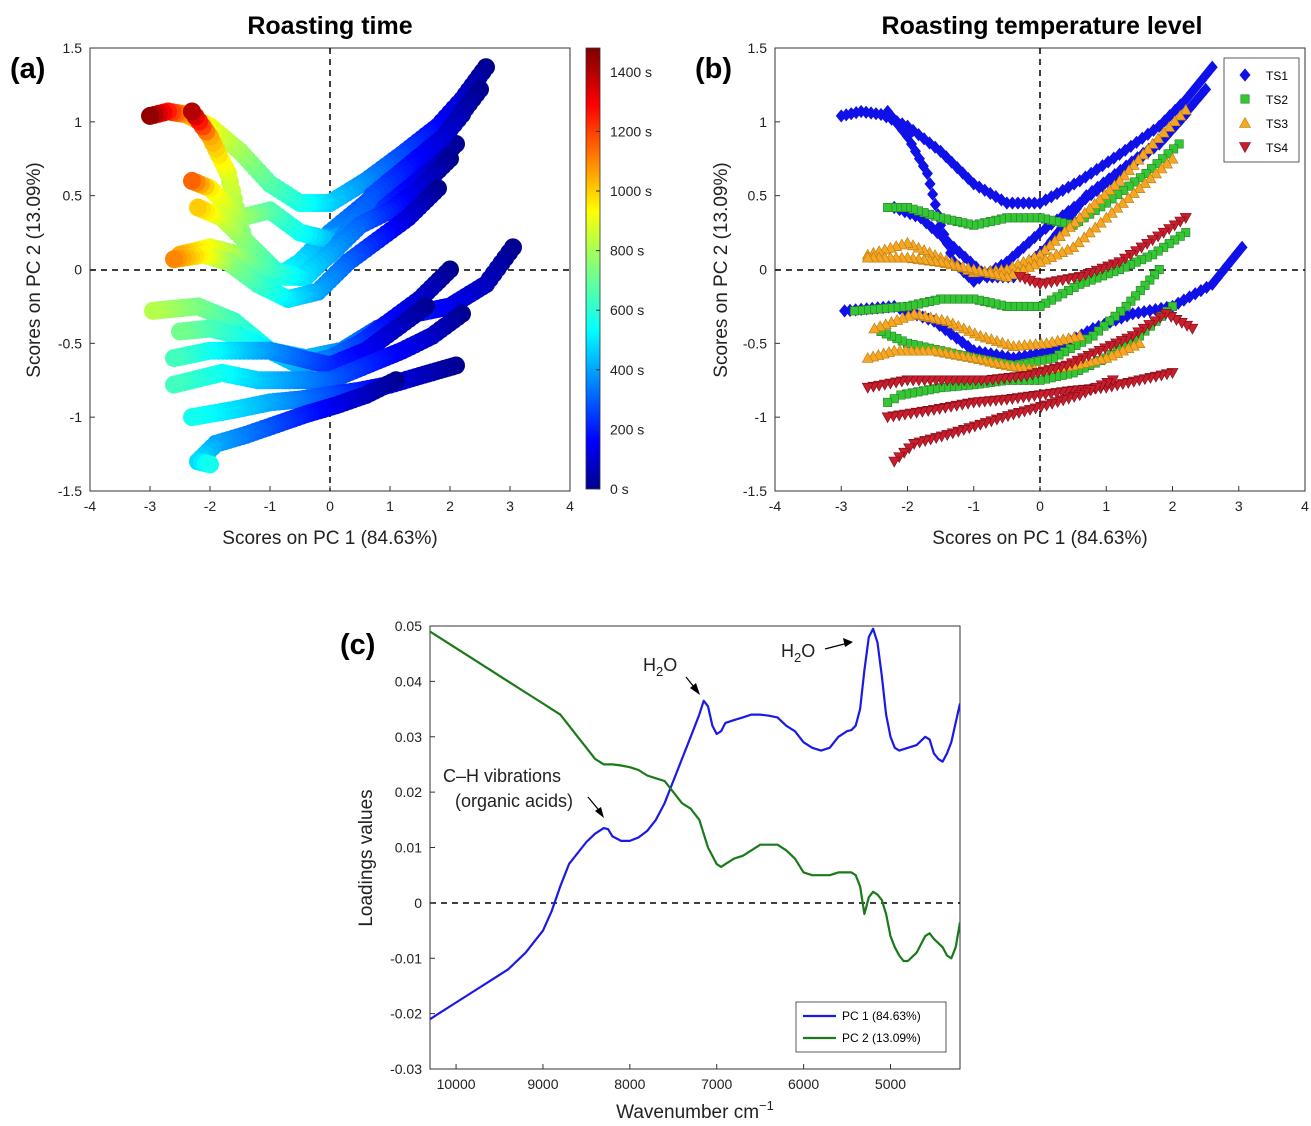  What do you see at coordinates (755, 491) in the screenshot?
I see `panel-b-ytick-label: -1.5` at bounding box center [755, 491].